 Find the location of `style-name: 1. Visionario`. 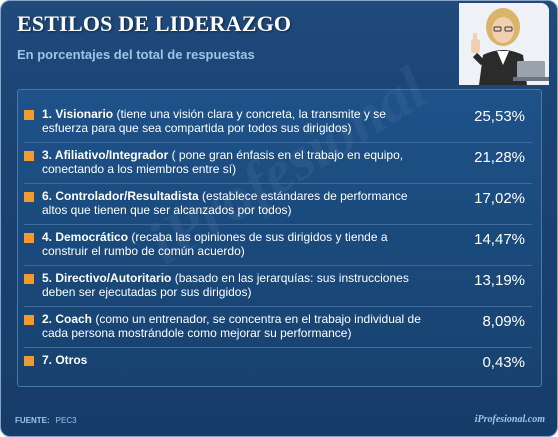

style-name: 1. Visionario is located at coordinates (78, 114).